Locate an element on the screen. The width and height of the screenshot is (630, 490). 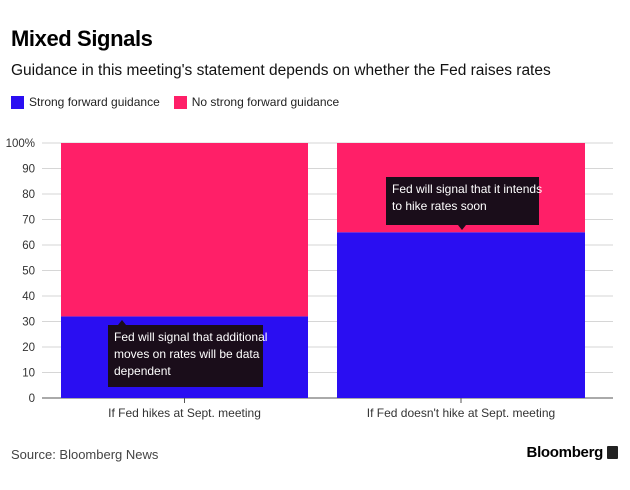
bar-segment-strong is located at coordinates (461, 315).